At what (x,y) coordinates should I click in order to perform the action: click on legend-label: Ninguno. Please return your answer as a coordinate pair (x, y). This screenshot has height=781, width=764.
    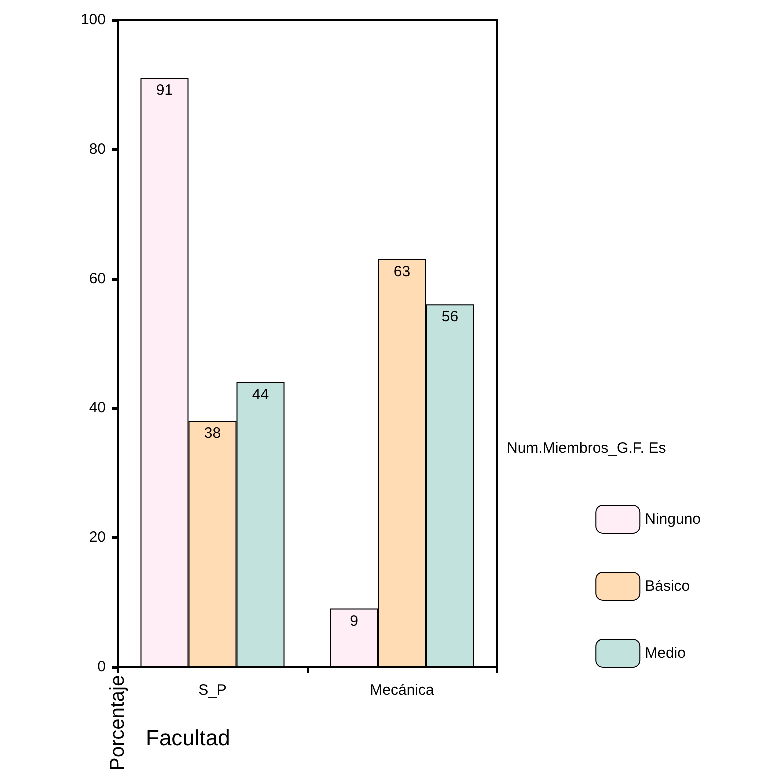
    Looking at the image, I should click on (673, 519).